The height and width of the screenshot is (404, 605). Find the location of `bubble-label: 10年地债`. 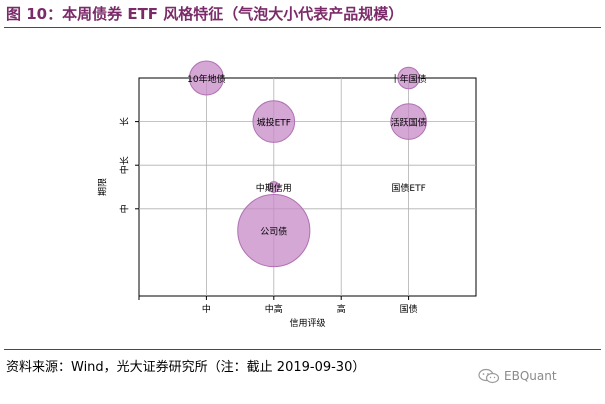

bubble-label: 10年地债 is located at coordinates (206, 79).